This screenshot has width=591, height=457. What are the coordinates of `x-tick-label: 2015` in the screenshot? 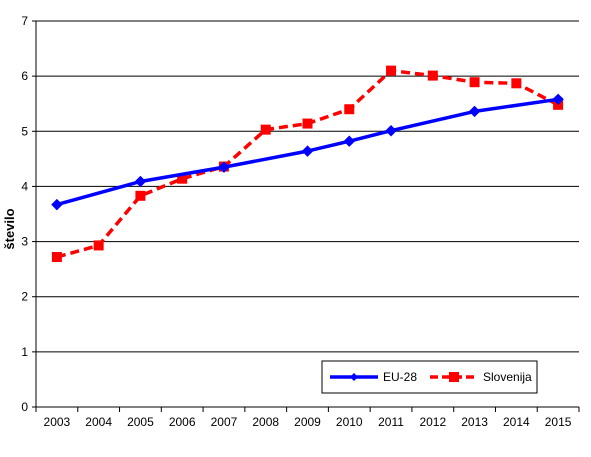 It's located at (558, 422).